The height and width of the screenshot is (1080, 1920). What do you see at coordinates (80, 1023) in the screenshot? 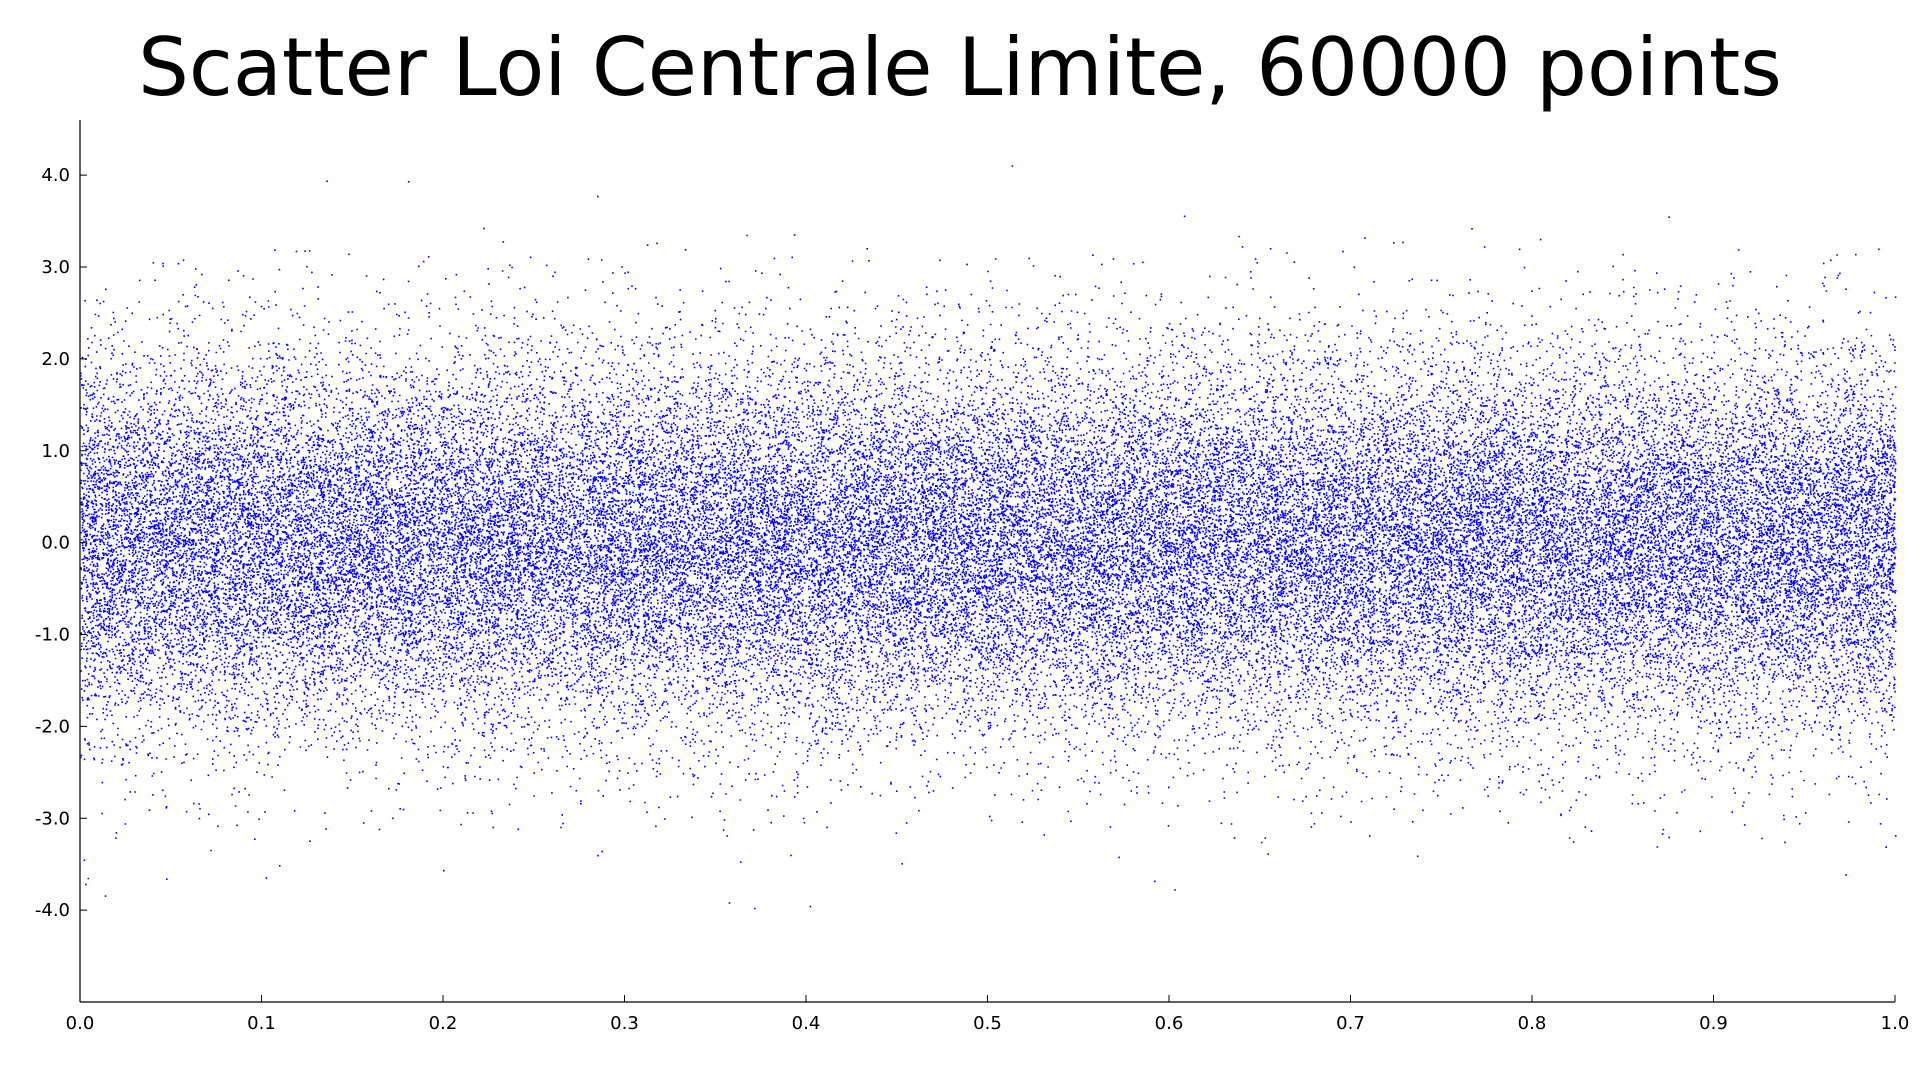
I see `x-tick-label: 0.0` at bounding box center [80, 1023].